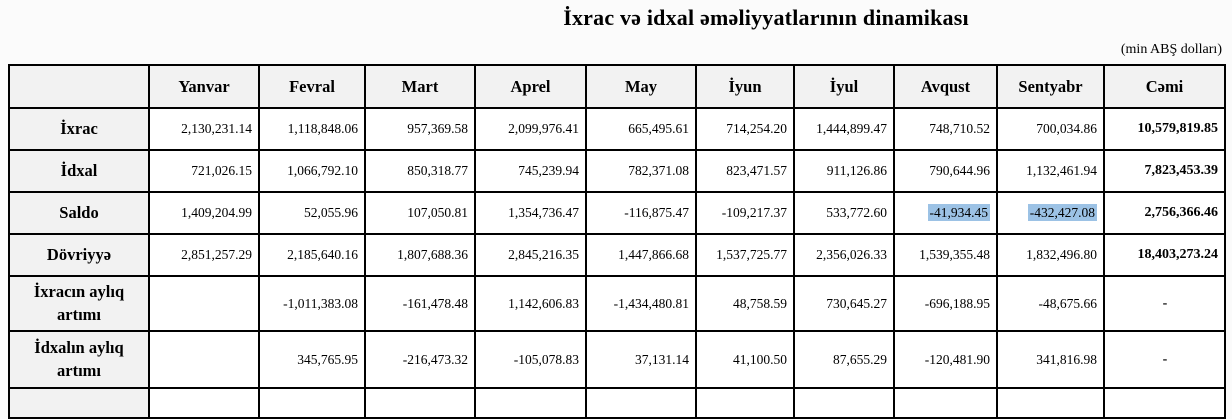 Image resolution: width=1232 pixels, height=419 pixels. Describe the element at coordinates (945, 255) in the screenshot. I see `cell-dovriyye-avqust: 1,539,355.48` at that location.